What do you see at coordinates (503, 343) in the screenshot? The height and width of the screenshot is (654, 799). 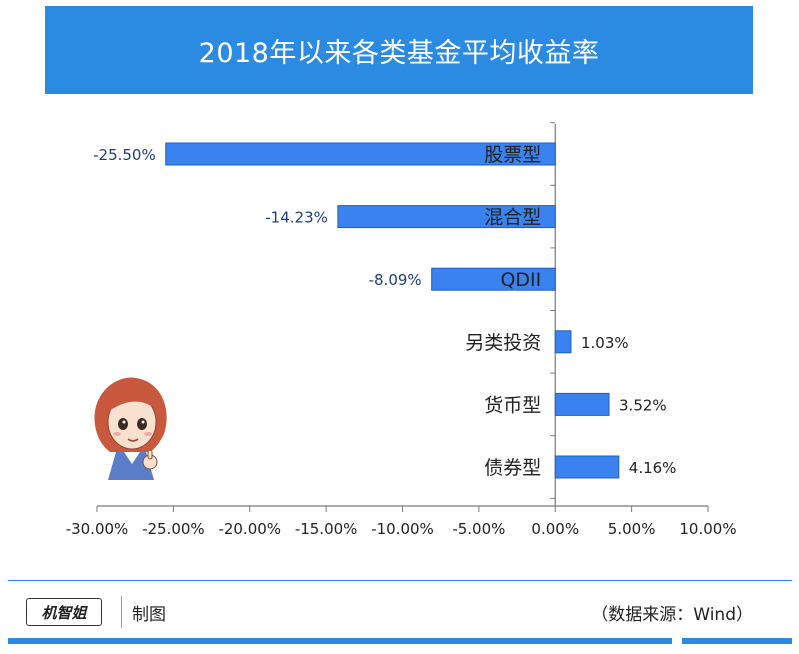 I see `category-label: 另类投资` at bounding box center [503, 343].